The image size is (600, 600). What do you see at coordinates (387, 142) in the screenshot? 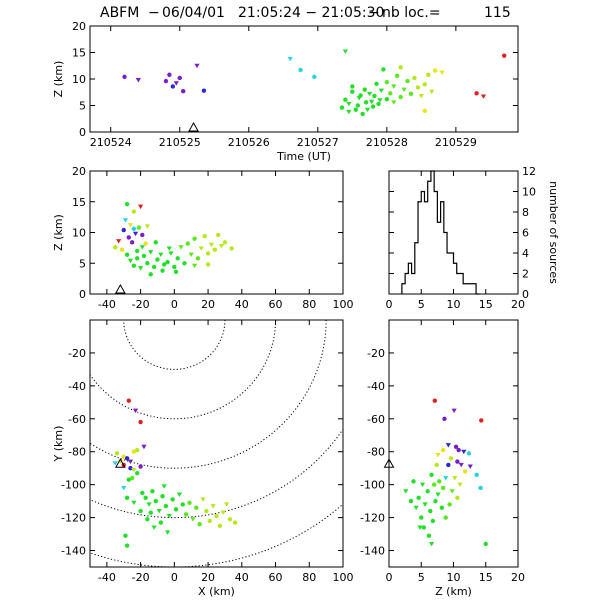
I see `x-tick-label: 210528` at bounding box center [387, 142].